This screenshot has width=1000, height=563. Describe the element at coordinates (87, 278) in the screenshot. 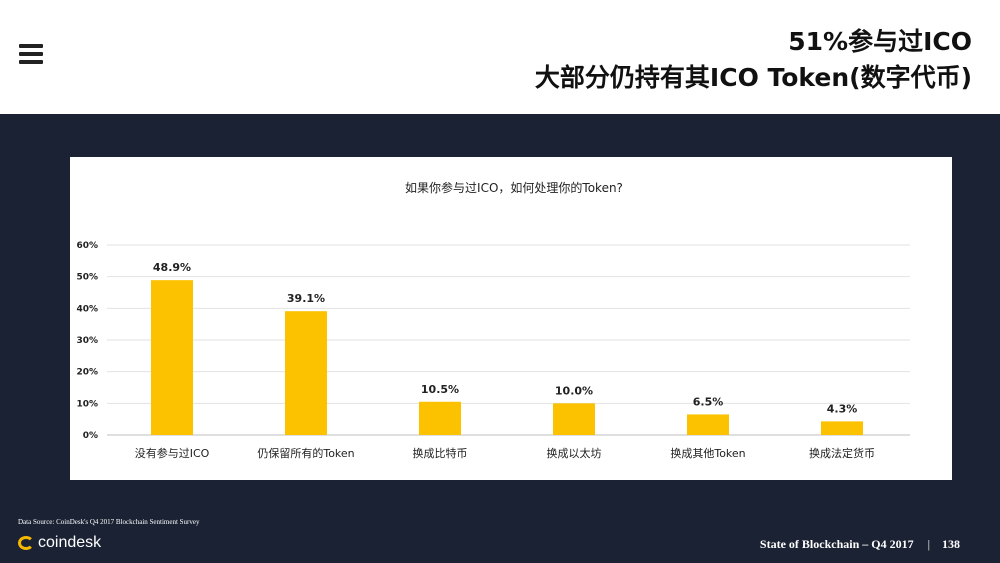

I see `y-tick-label: 50%` at that location.